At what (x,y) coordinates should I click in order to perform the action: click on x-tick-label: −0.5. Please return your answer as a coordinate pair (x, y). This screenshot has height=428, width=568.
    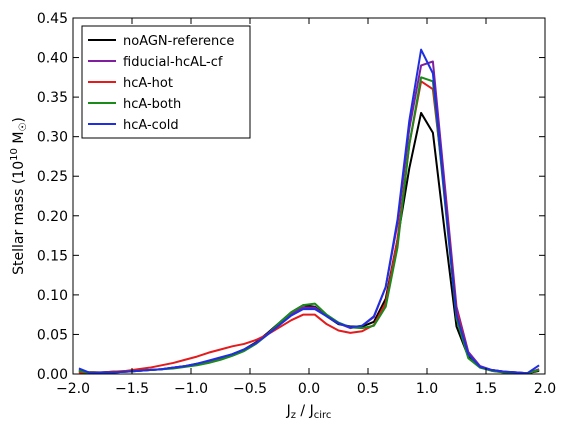
    Looking at the image, I should click on (250, 389).